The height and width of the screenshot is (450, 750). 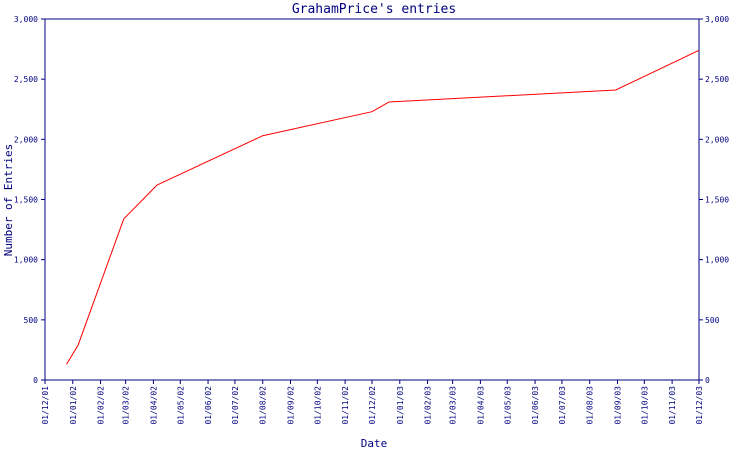 What do you see at coordinates (126, 405) in the screenshot?
I see `x-tick-label: 01/03/02` at bounding box center [126, 405].